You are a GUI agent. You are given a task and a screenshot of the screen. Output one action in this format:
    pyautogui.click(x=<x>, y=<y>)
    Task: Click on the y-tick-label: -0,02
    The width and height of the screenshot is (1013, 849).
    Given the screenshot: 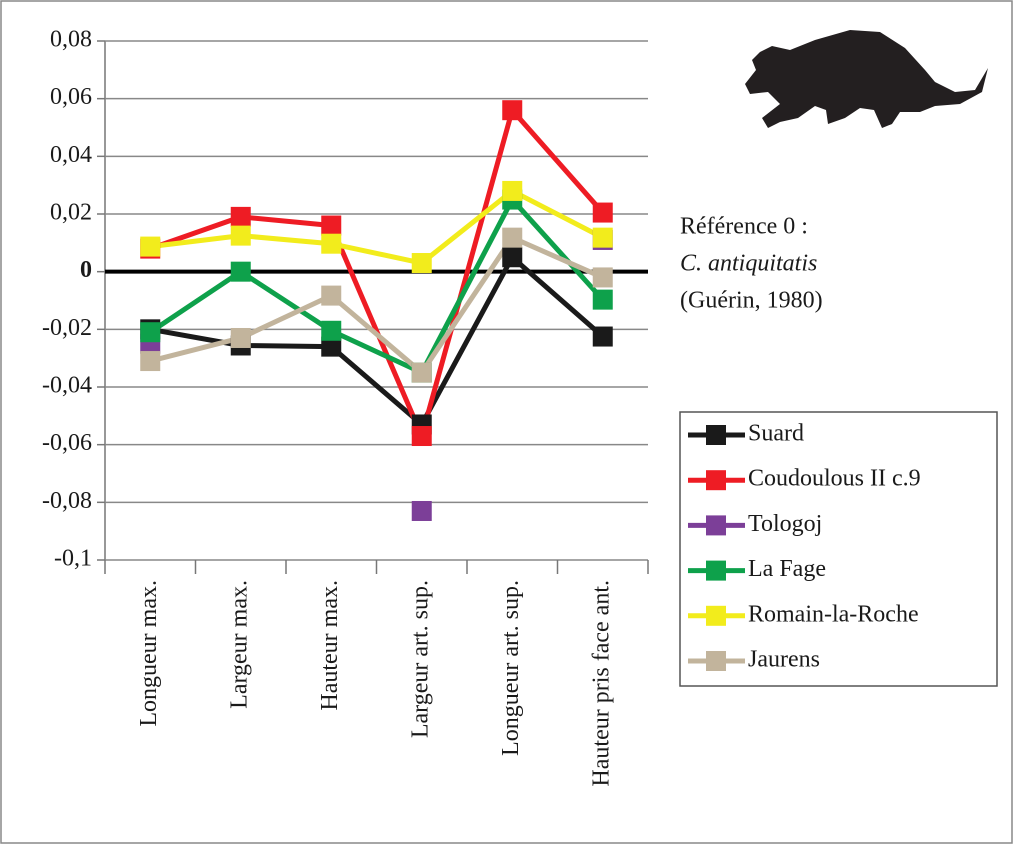 What is the action you would take?
    pyautogui.click(x=67, y=328)
    